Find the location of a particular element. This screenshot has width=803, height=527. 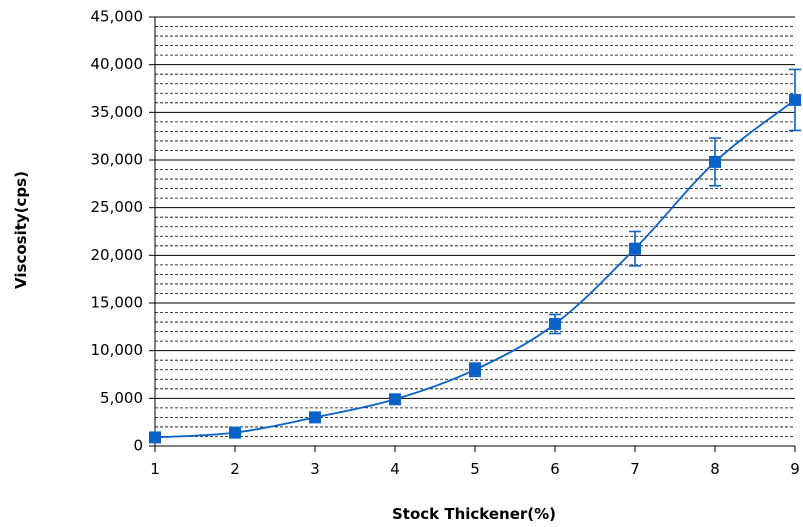

x-tick-label: 5 is located at coordinates (475, 469).